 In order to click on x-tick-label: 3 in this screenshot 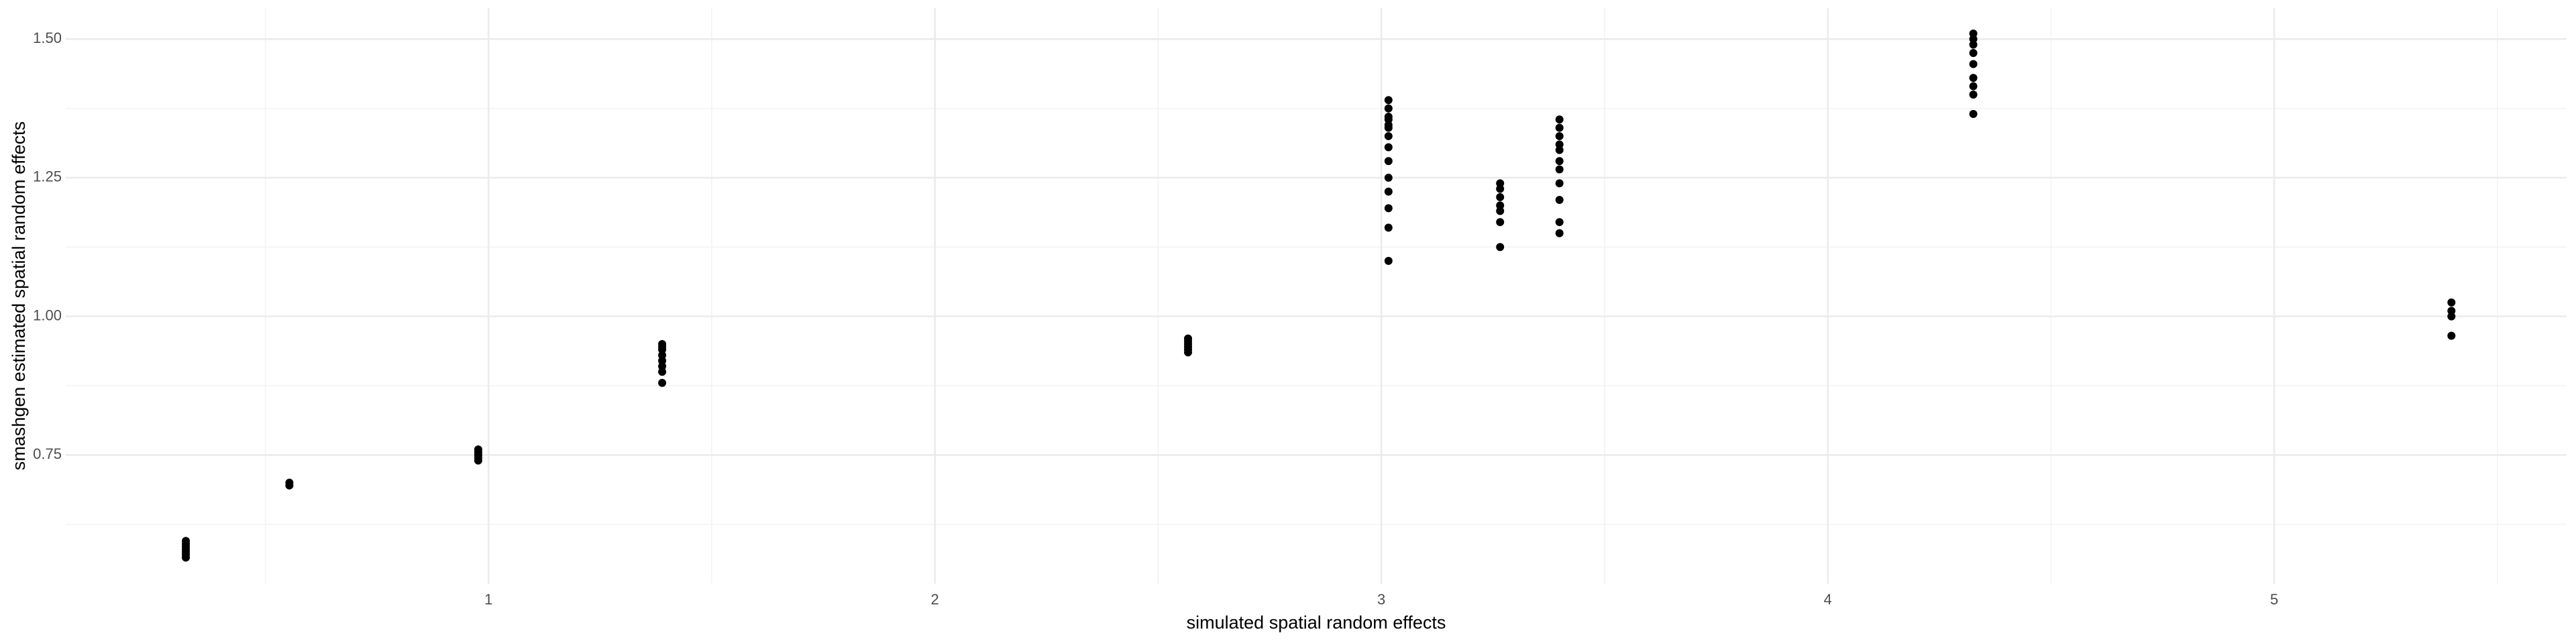, I will do `click(1381, 599)`.